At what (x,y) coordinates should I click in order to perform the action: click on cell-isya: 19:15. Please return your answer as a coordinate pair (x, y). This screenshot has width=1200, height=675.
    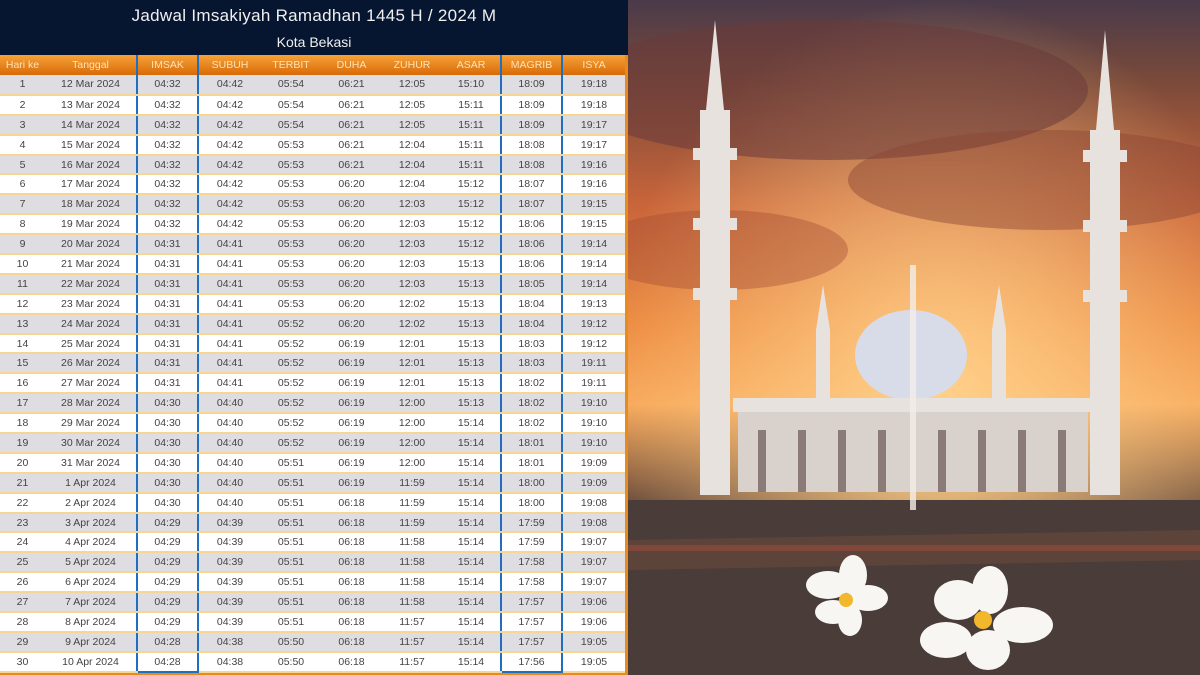
    Looking at the image, I should click on (593, 225).